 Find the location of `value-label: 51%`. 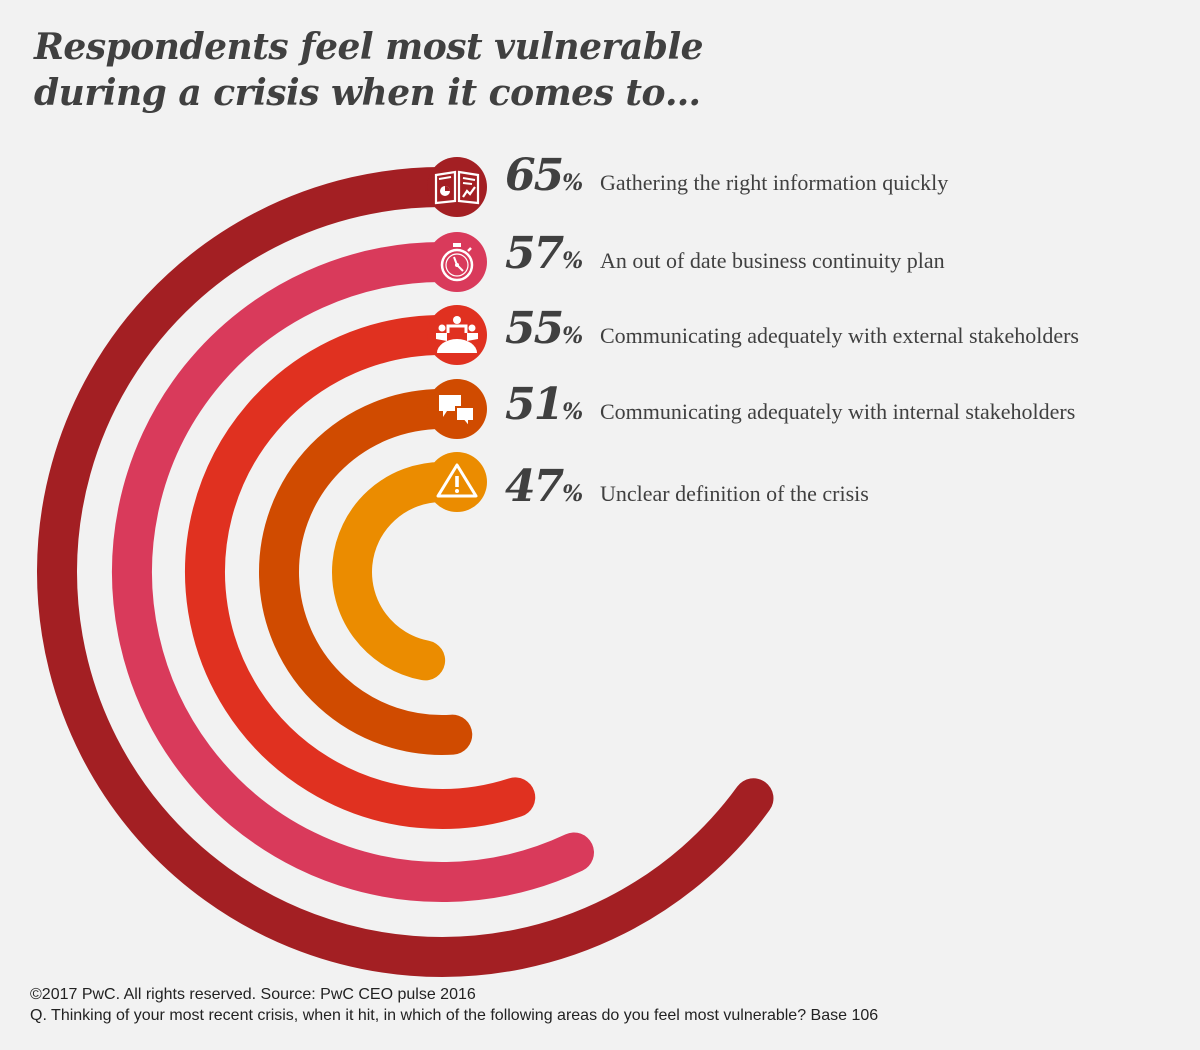

value-label: 51% is located at coordinates (544, 404).